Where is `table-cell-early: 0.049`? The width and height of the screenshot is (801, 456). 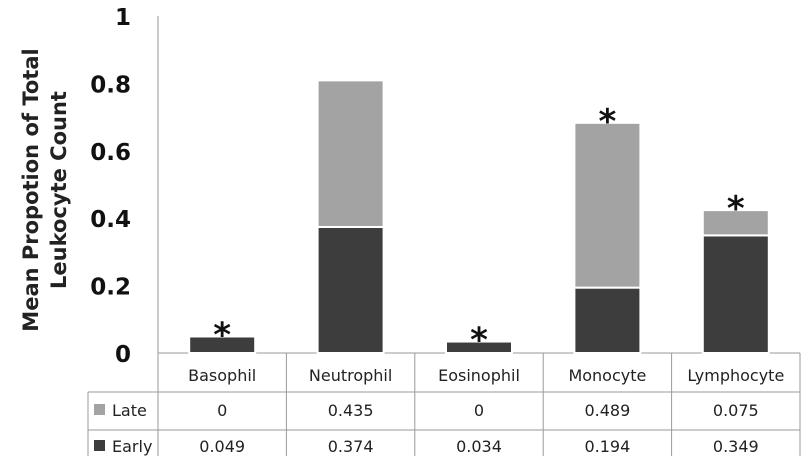 table-cell-early: 0.049 is located at coordinates (222, 446).